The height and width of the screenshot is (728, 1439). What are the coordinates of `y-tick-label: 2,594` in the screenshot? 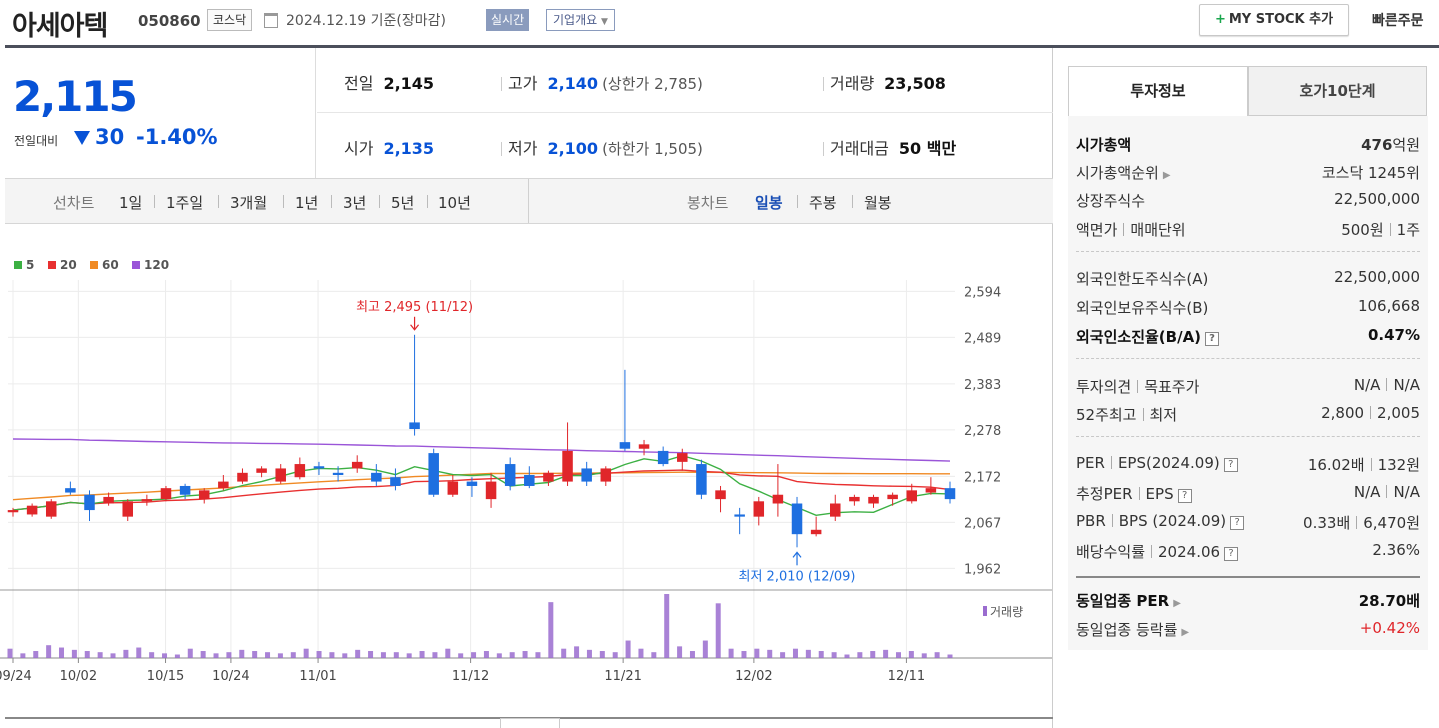 It's located at (982, 292).